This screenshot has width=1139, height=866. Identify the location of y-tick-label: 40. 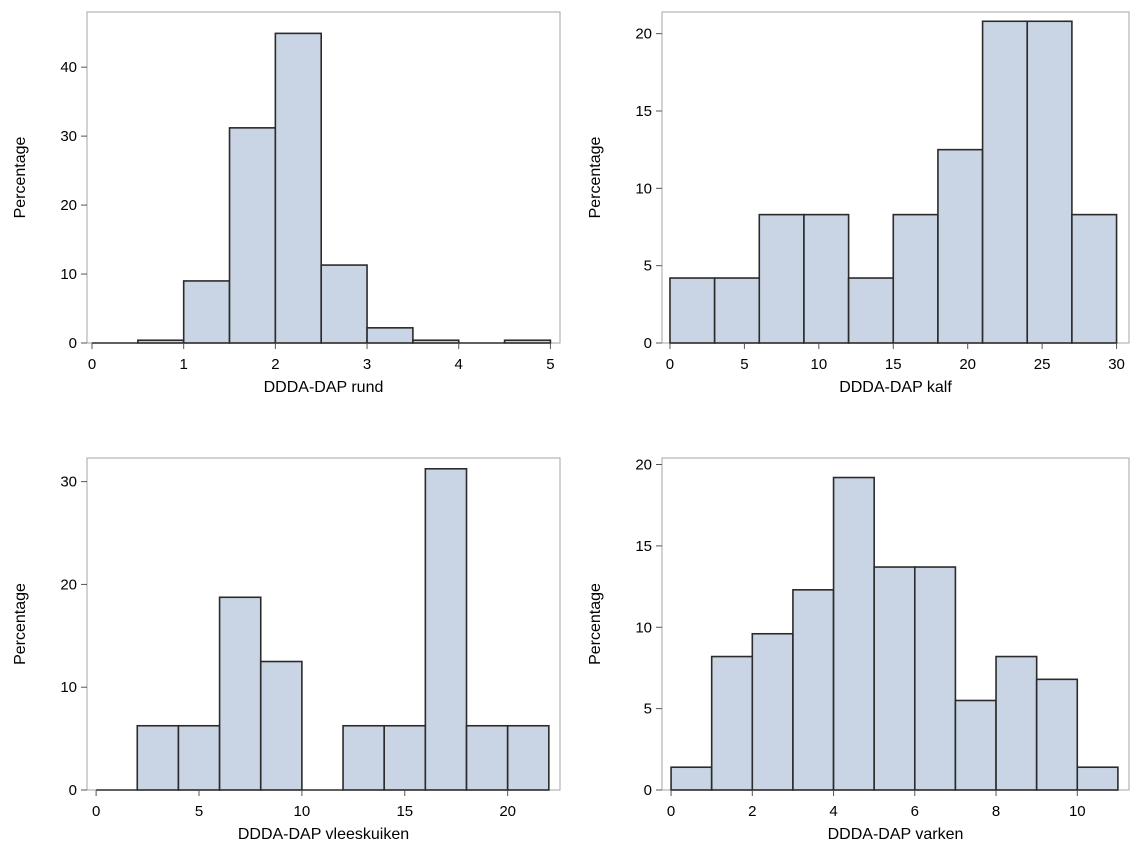
(68, 67).